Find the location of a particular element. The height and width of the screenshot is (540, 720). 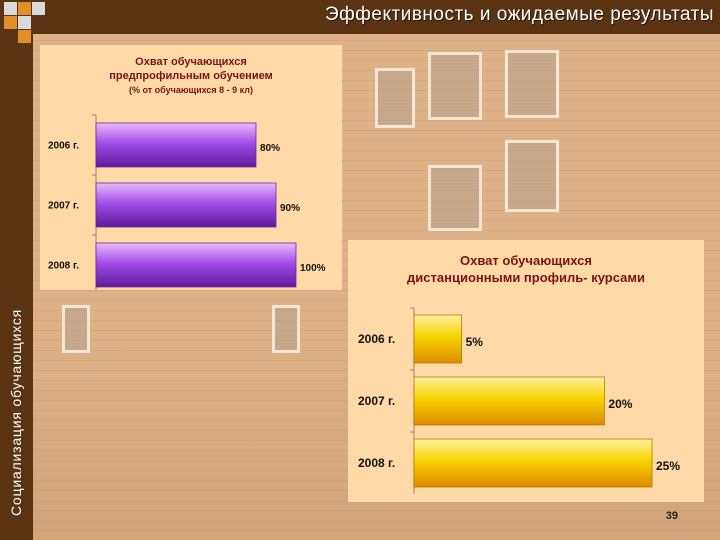

value-label: 25% is located at coordinates (668, 466).